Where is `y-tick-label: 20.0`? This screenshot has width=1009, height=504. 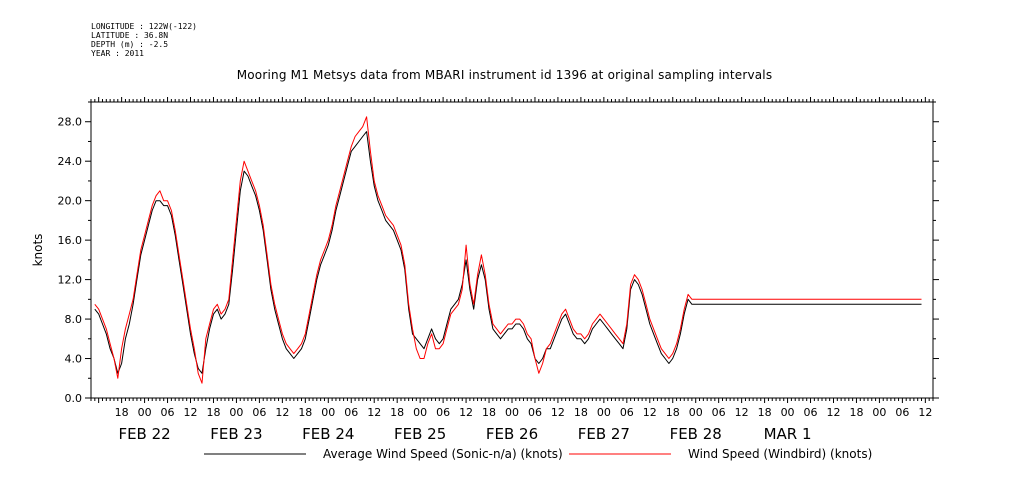
y-tick-label: 20.0 is located at coordinates (70, 201).